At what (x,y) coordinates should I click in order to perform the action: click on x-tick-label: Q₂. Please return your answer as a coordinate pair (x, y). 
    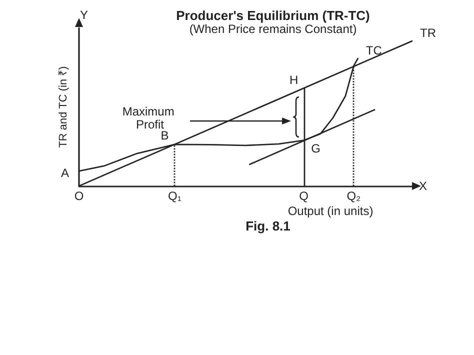
    Looking at the image, I should click on (354, 196).